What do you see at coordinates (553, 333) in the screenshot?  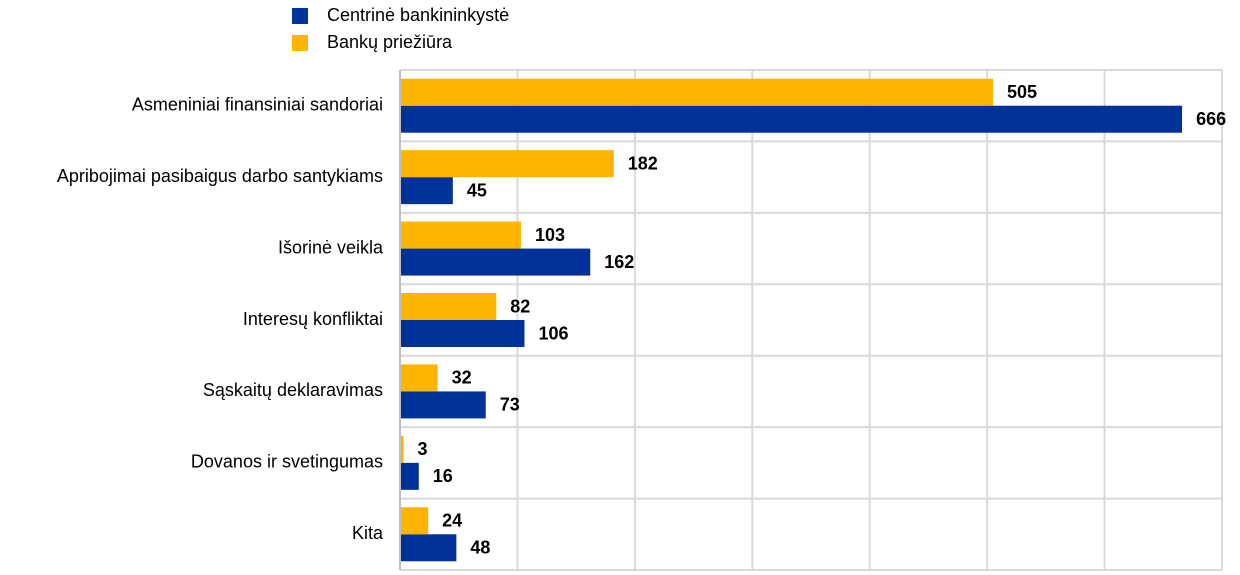 I see `value-label: 106` at bounding box center [553, 333].